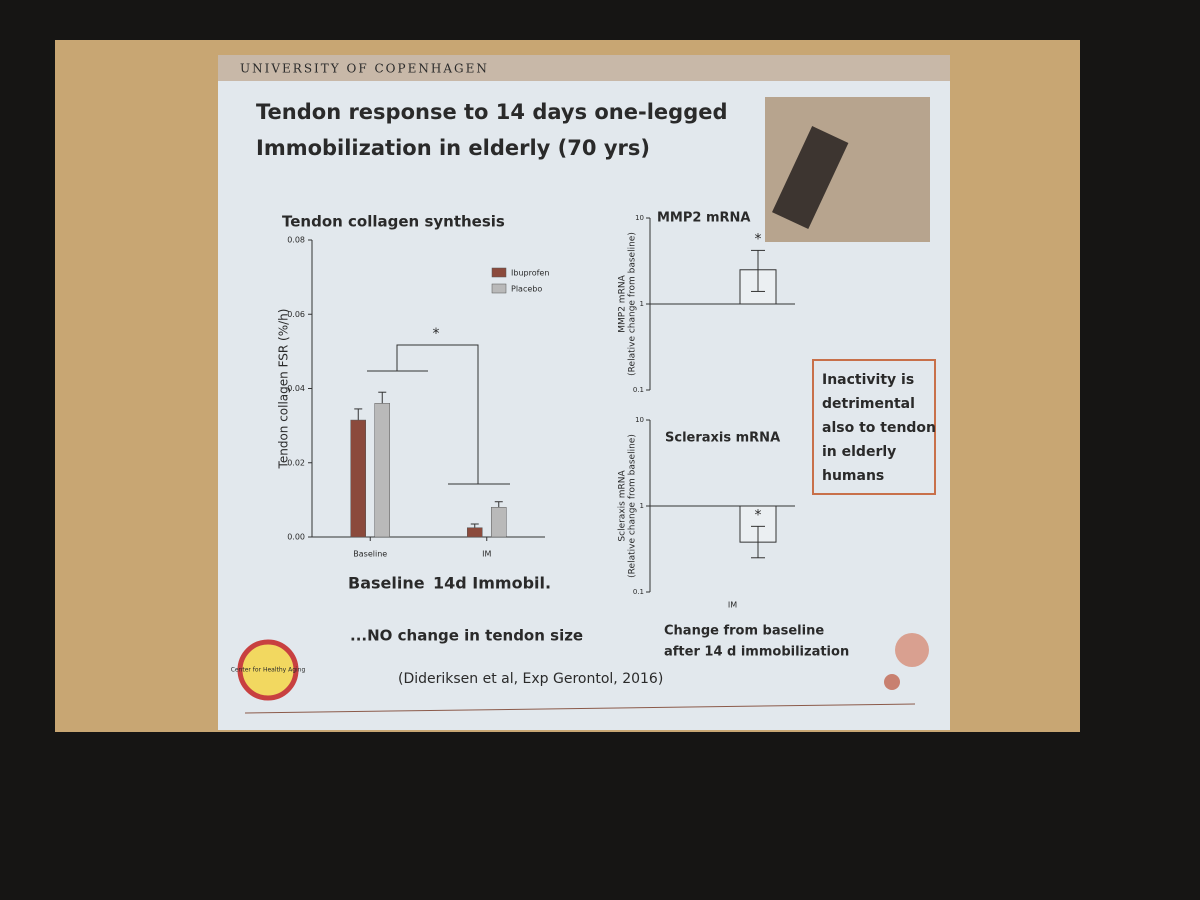  I want to click on title: Immobilization in elderly (70 yrs), so click(453, 148).